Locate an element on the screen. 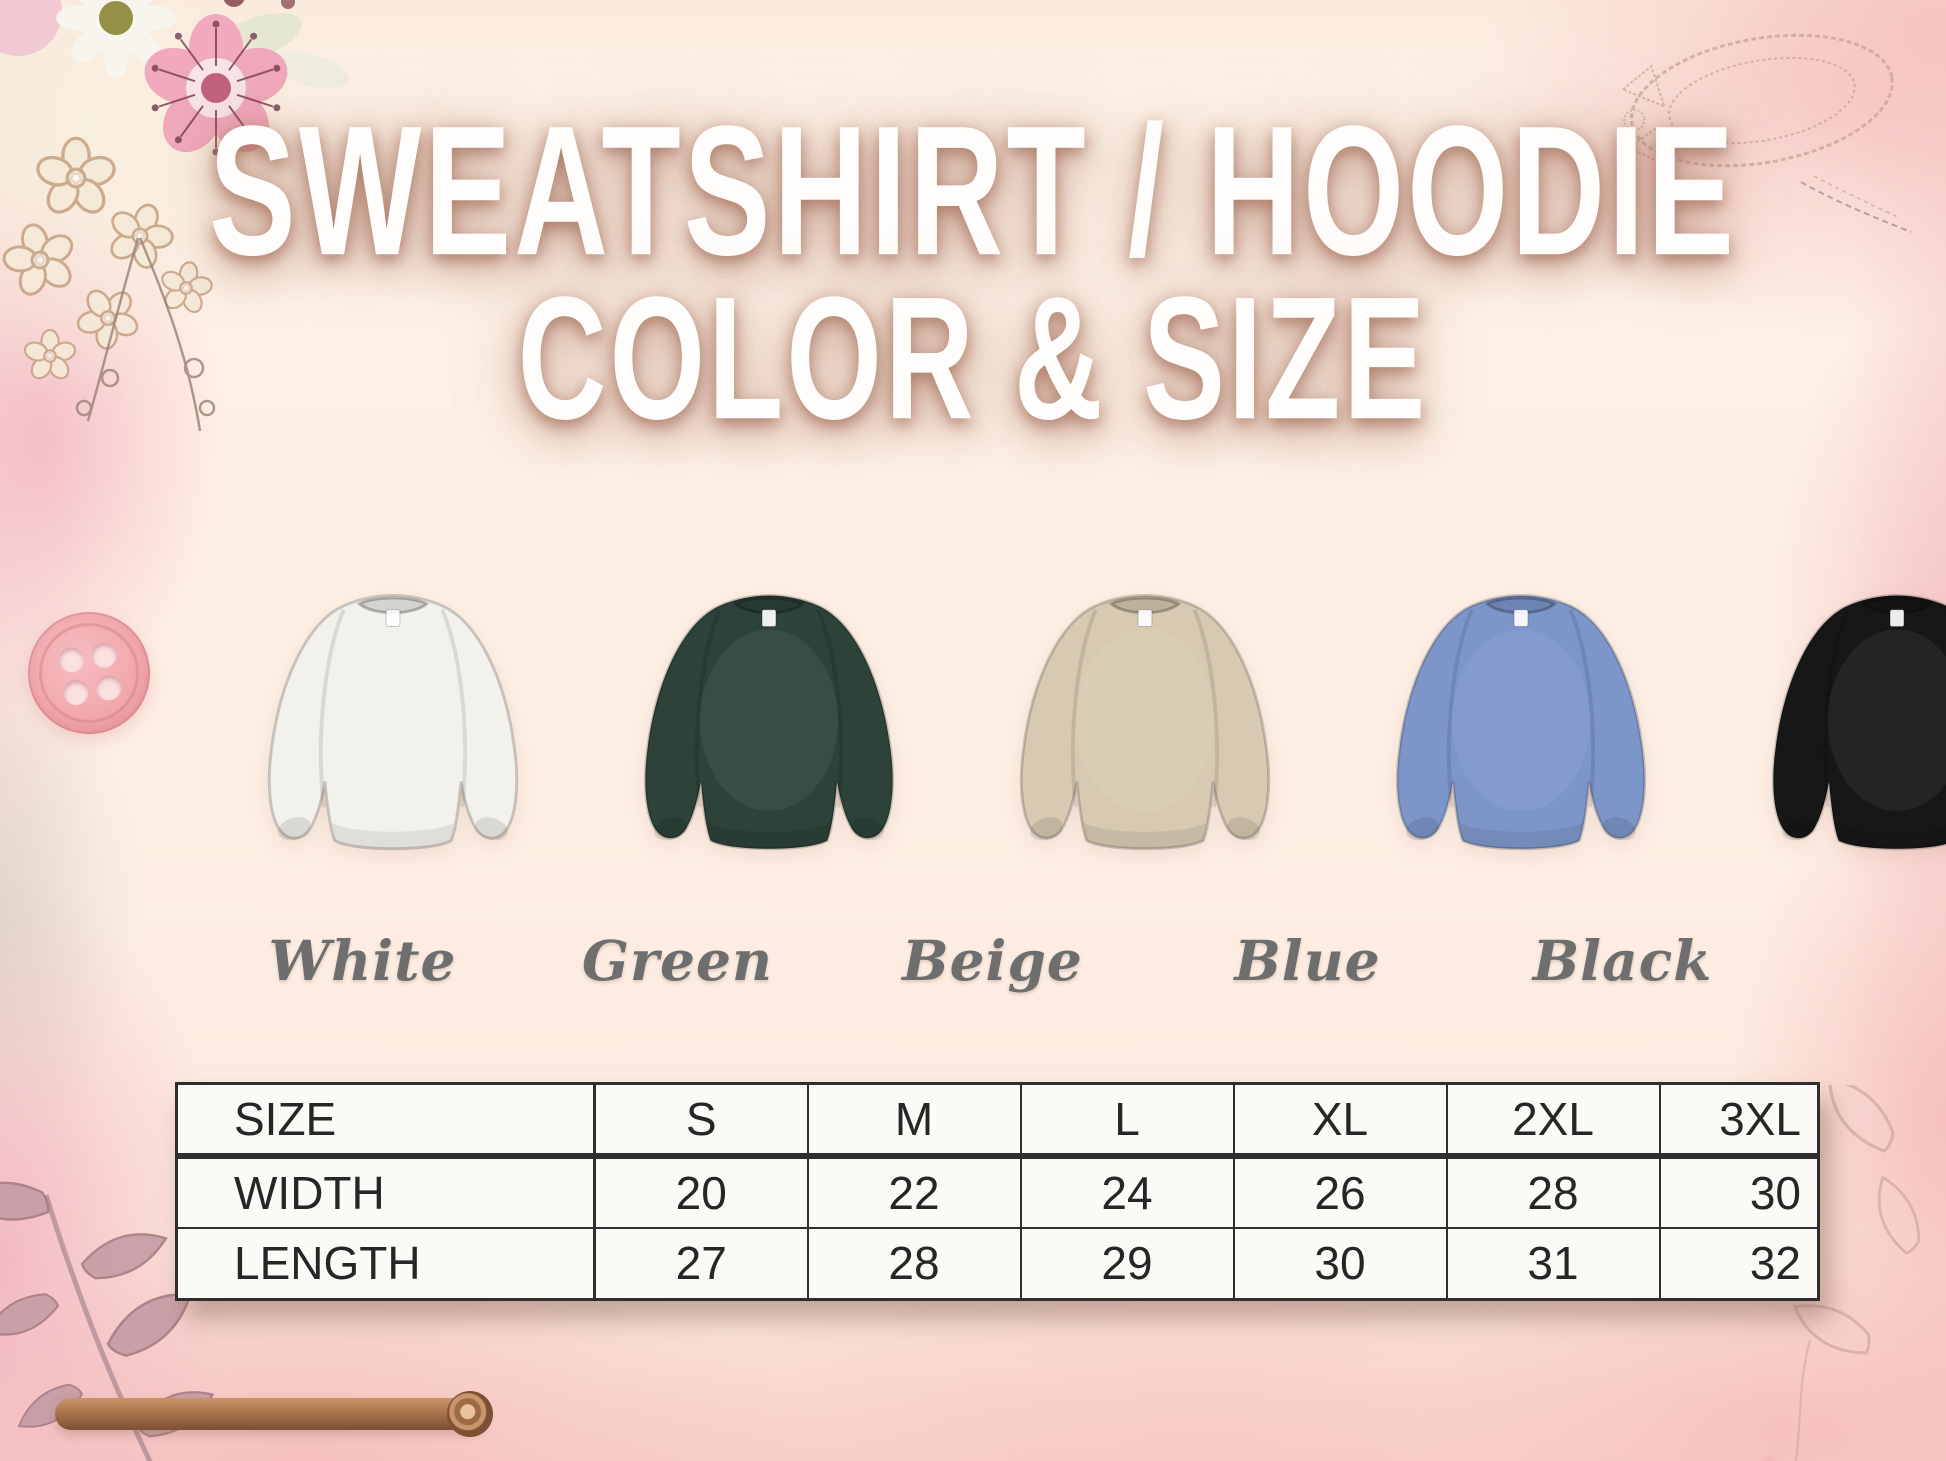 The height and width of the screenshot is (1461, 1946). length-row-label: LENGTH is located at coordinates (385, 1263).